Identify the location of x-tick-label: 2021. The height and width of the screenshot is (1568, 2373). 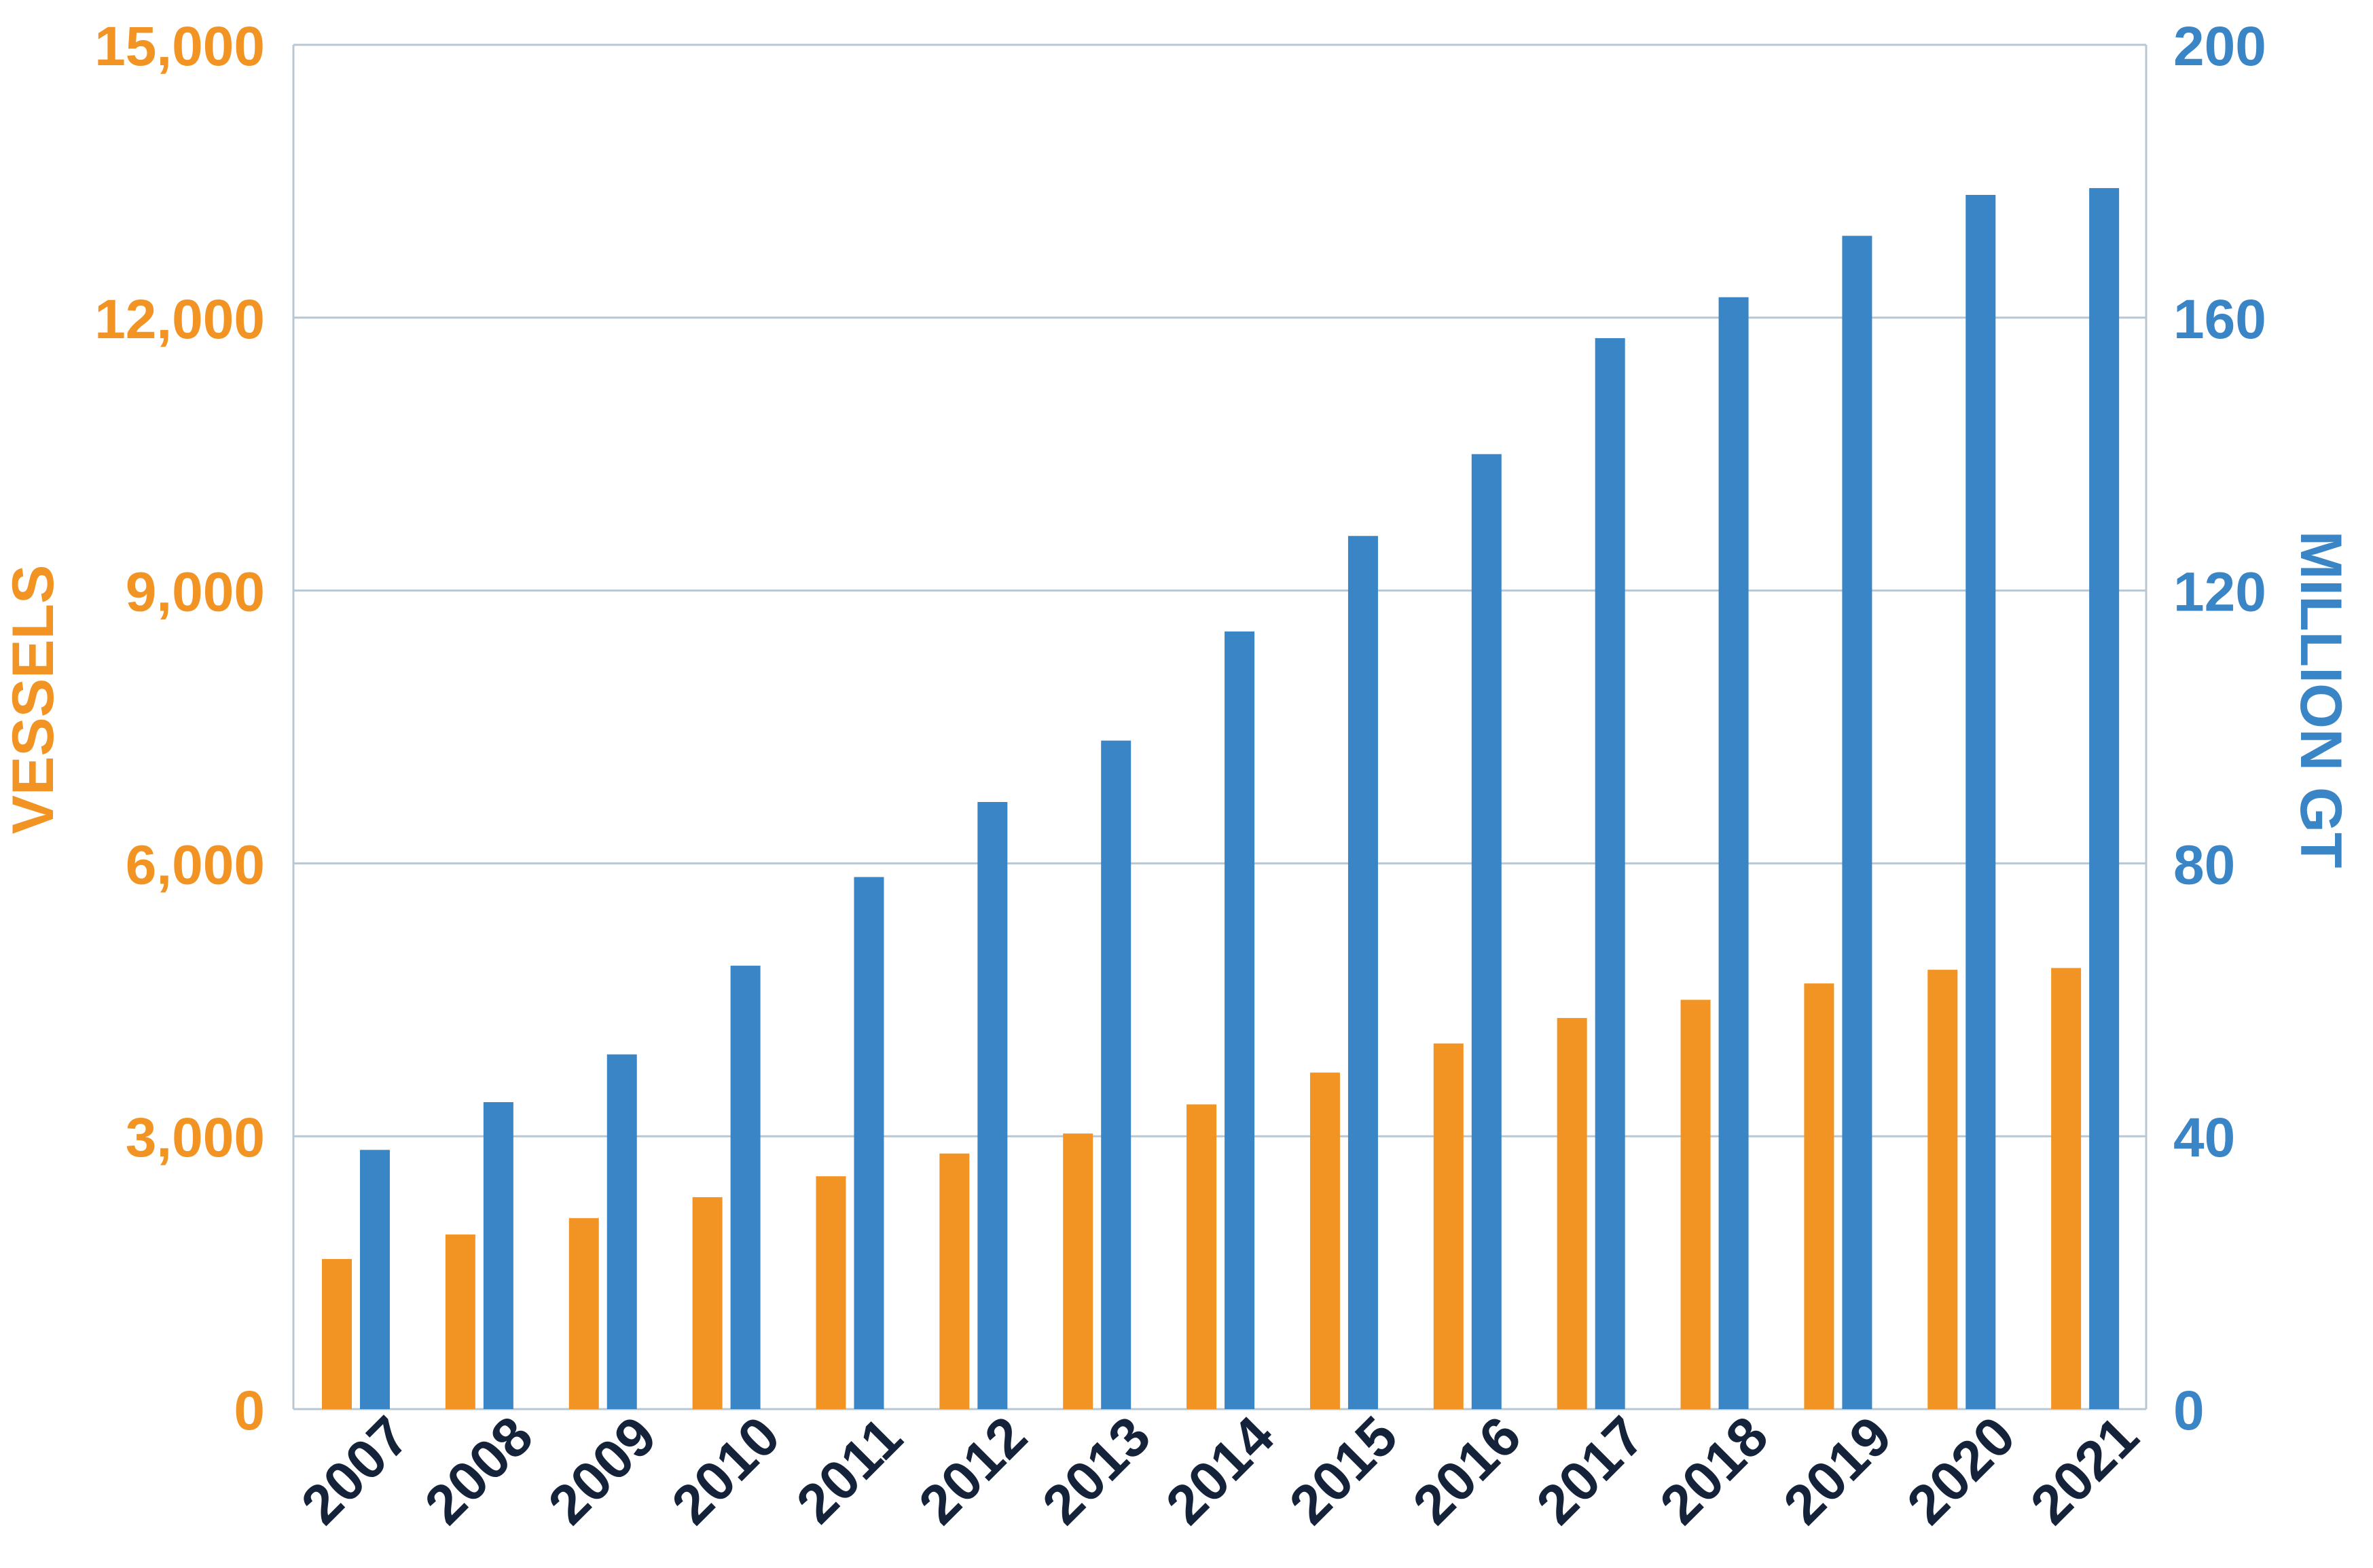
(2084, 1470).